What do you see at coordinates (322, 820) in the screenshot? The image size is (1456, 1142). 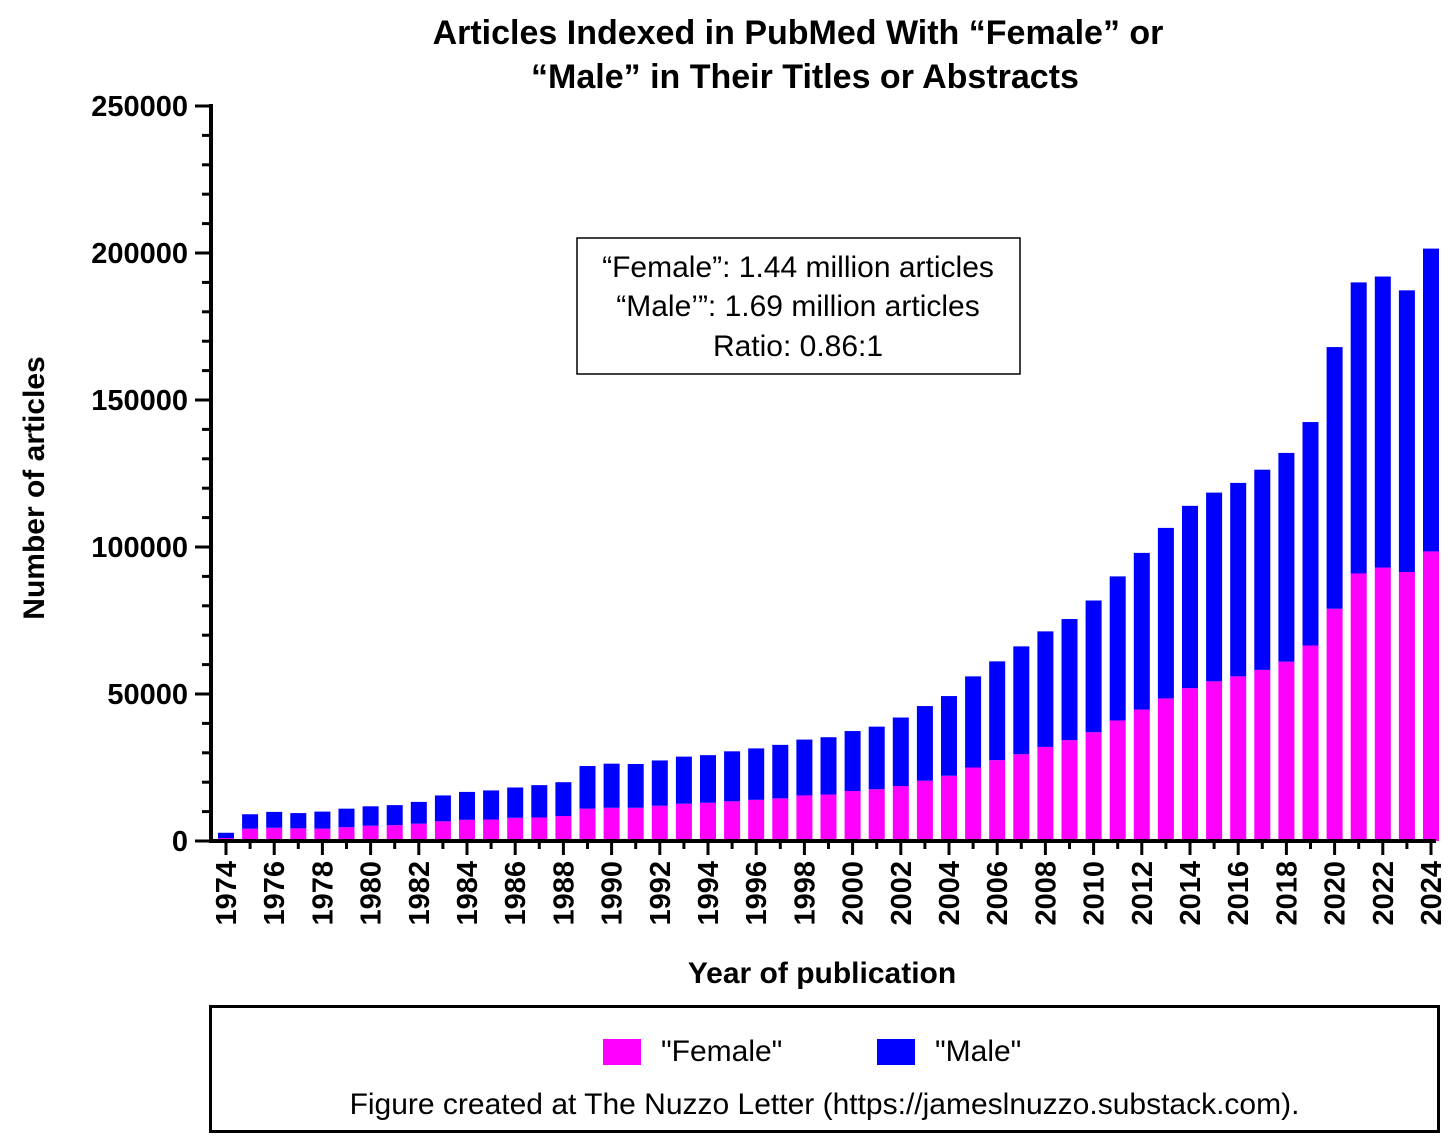 I see `bar-male-1978` at bounding box center [322, 820].